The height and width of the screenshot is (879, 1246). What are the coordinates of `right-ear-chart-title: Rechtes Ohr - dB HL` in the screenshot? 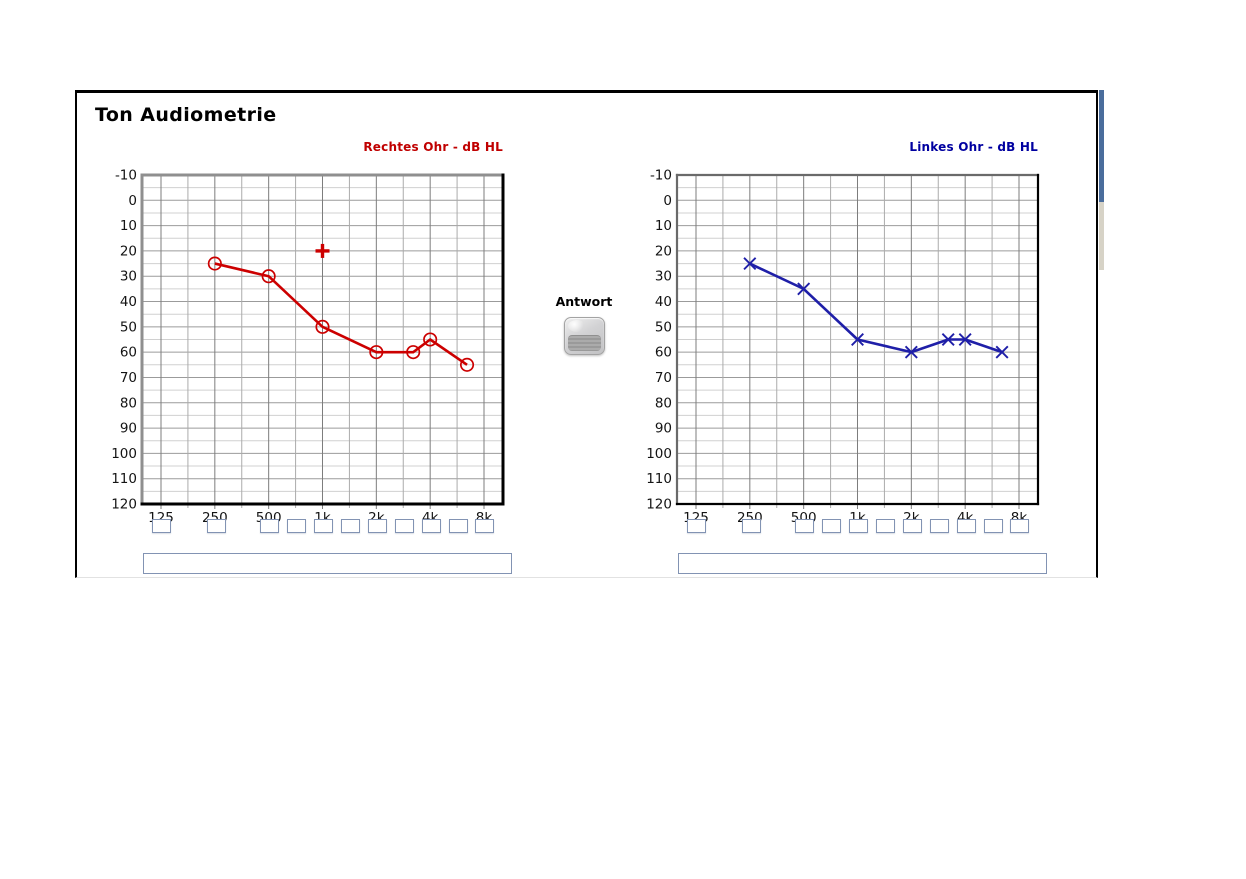 It's located at (433, 147).